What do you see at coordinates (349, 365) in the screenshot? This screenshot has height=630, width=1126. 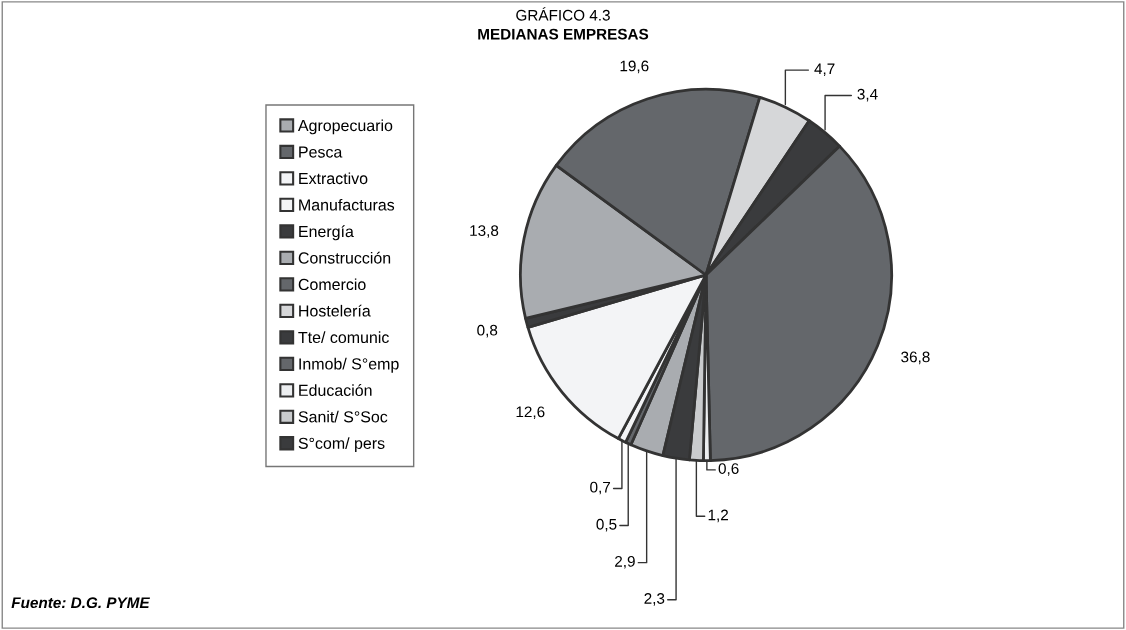 I see `legend-label: Inmob/ S°emp` at bounding box center [349, 365].